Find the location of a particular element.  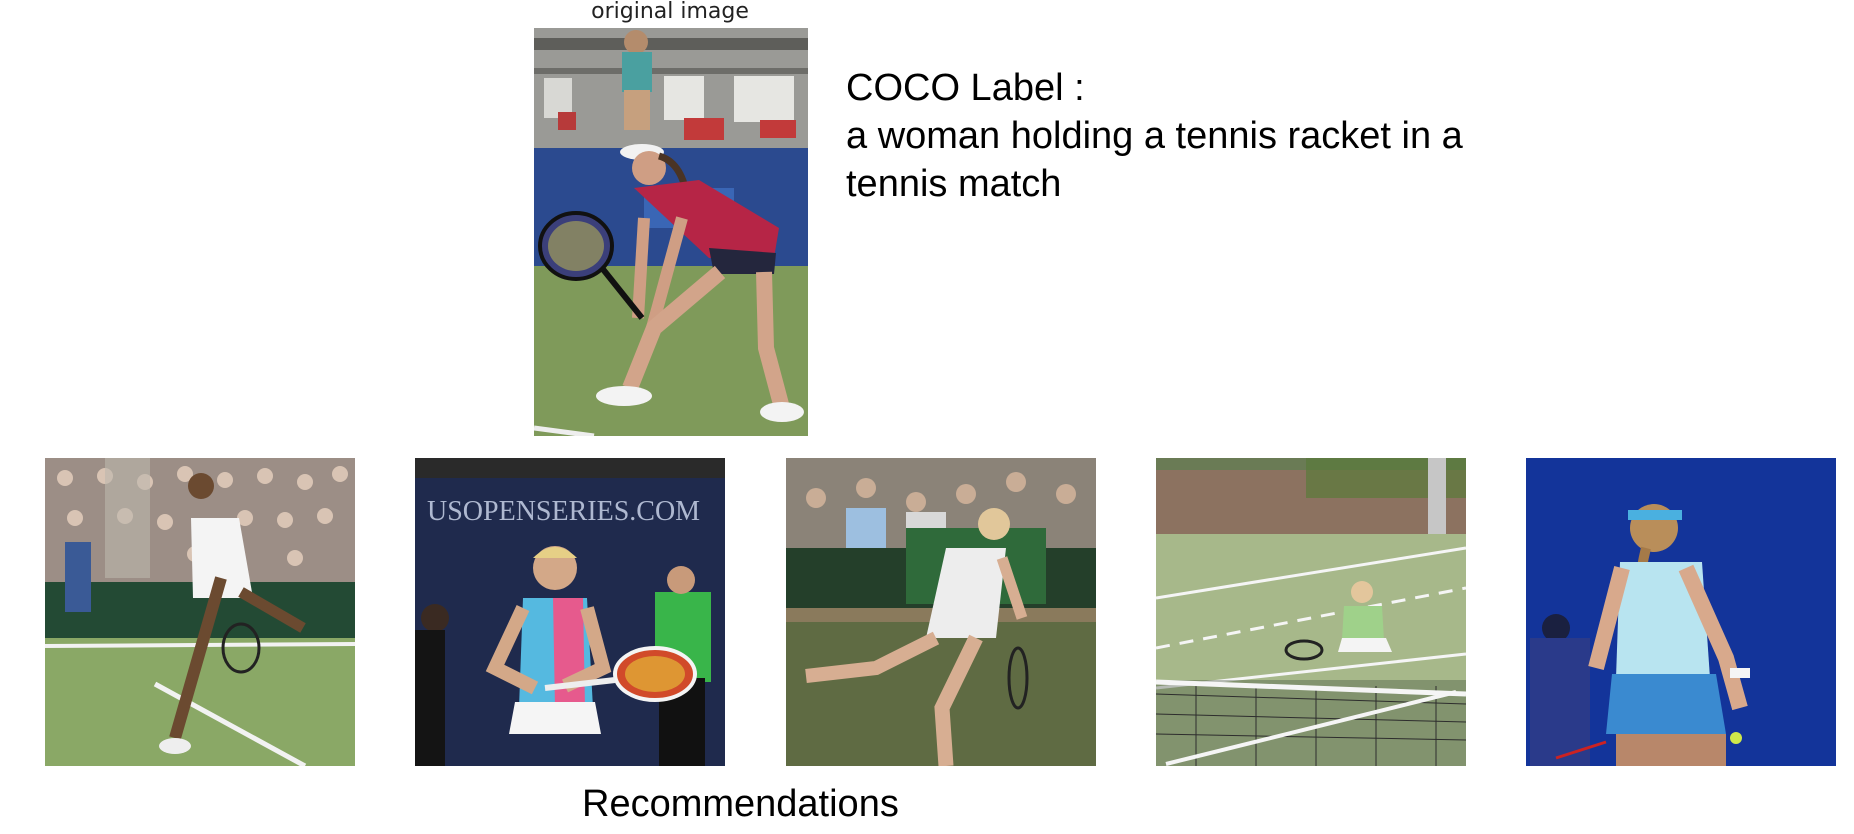

original-image is located at coordinates (671, 232).